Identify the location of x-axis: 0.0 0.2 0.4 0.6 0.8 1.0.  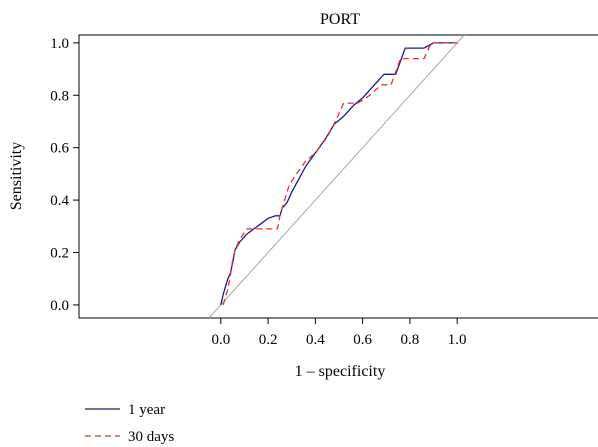
(339, 332).